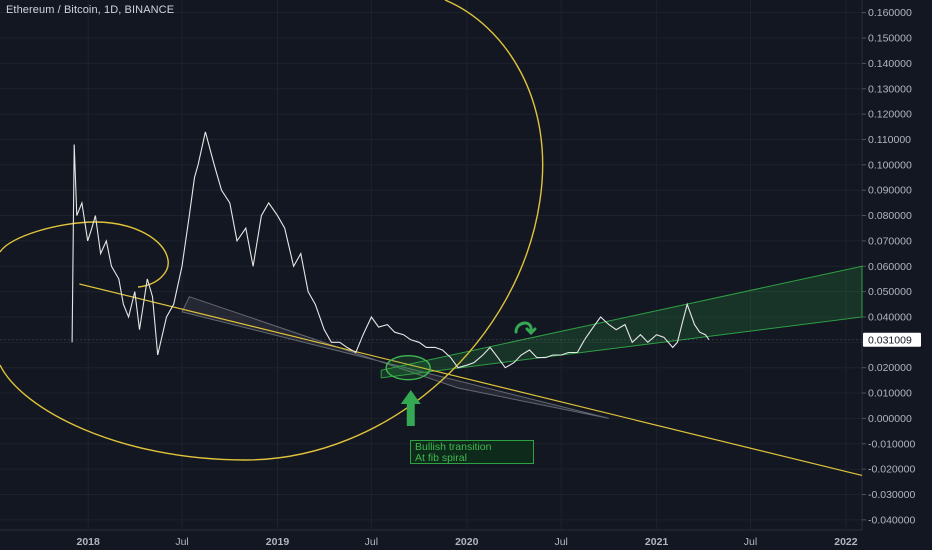 The width and height of the screenshot is (932, 550). I want to click on ascending-channel, so click(621, 322).